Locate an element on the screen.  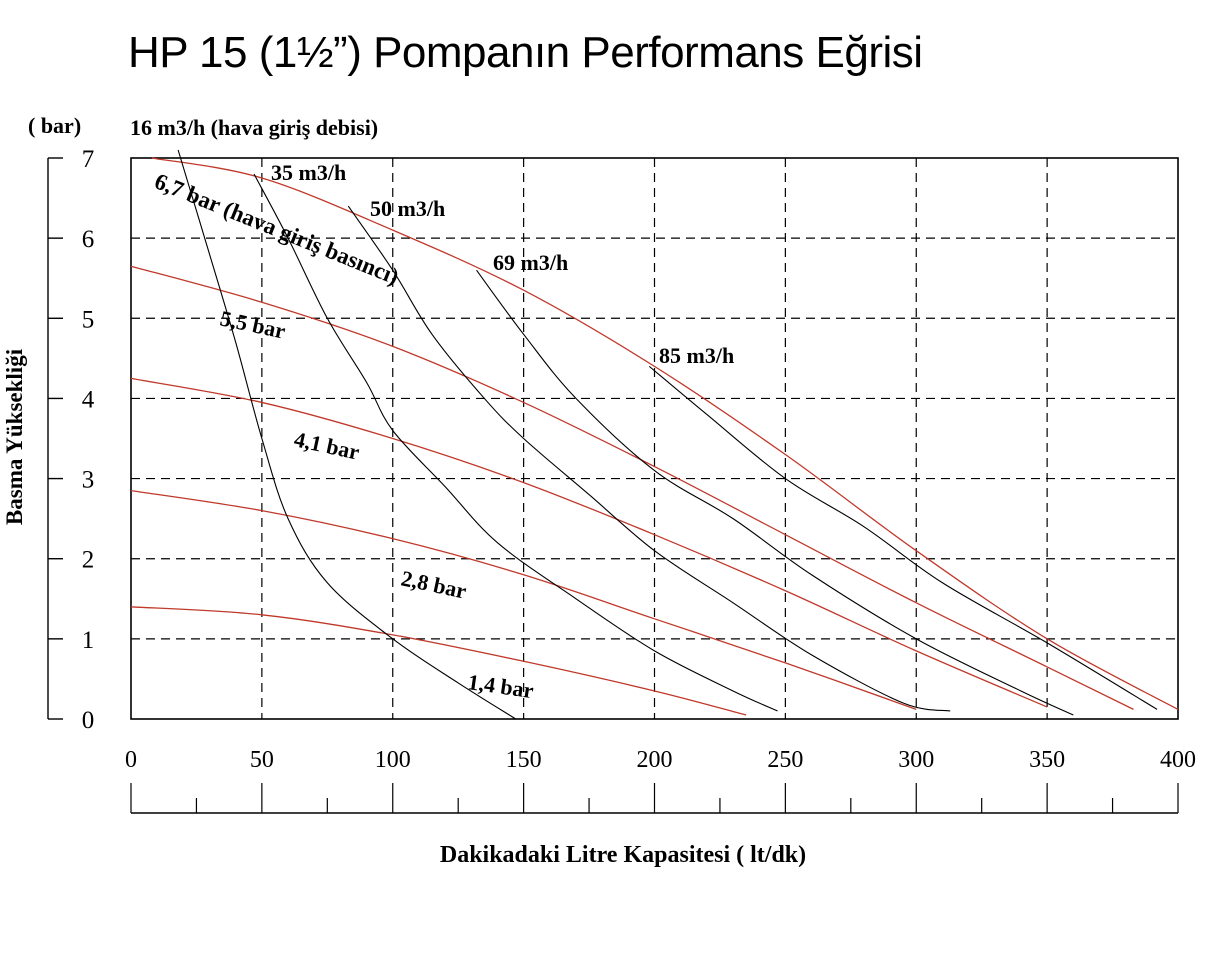
label-50-m3h: 50 m3/h is located at coordinates (407, 208).